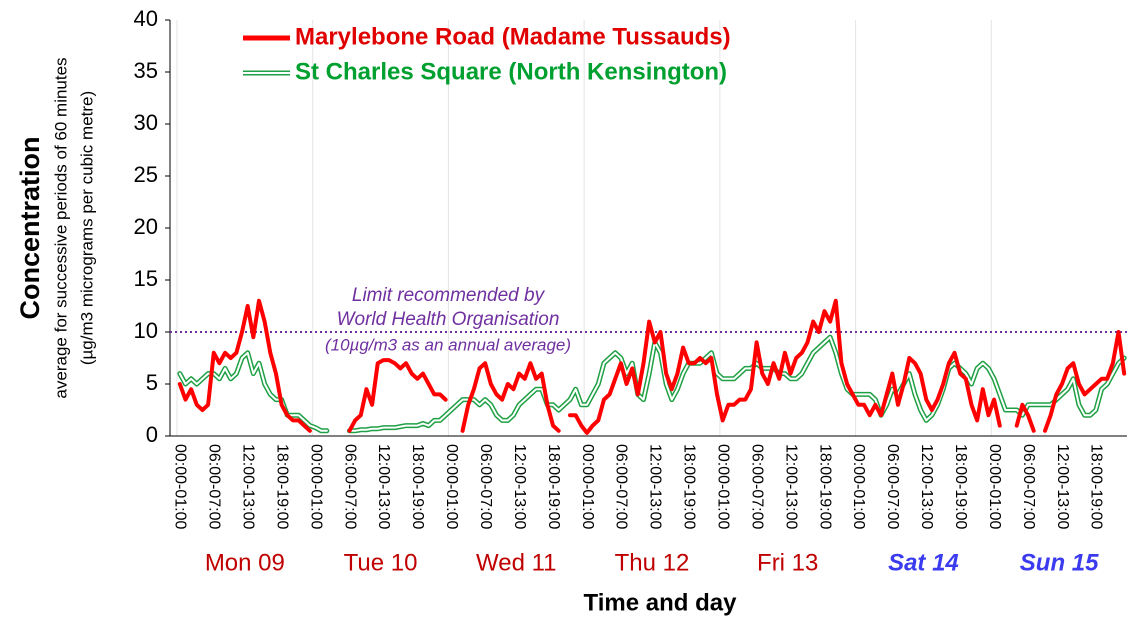  I want to click on legend-label: Marylebone Road (Madame Tussauds), so click(513, 36).